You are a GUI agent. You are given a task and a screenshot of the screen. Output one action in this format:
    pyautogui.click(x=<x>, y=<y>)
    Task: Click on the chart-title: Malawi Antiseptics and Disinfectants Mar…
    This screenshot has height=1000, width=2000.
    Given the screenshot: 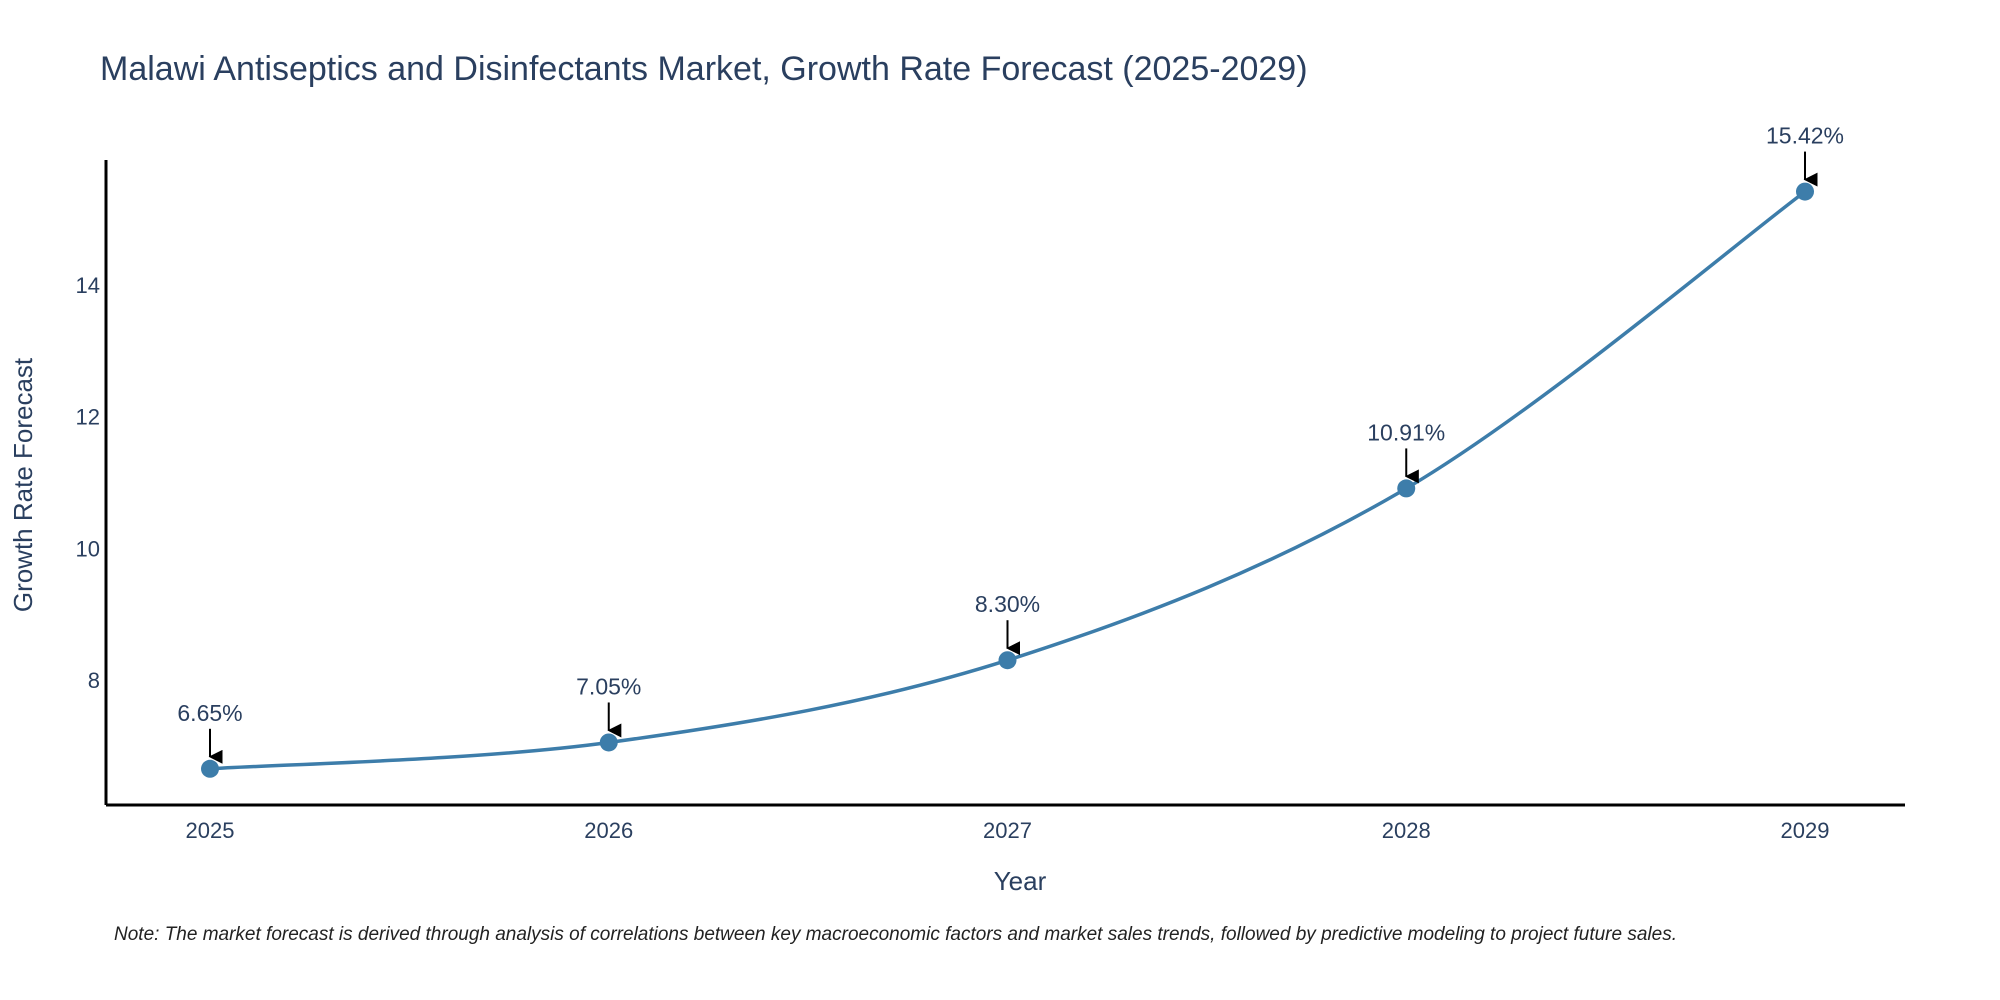 What is the action you would take?
    pyautogui.click(x=704, y=69)
    